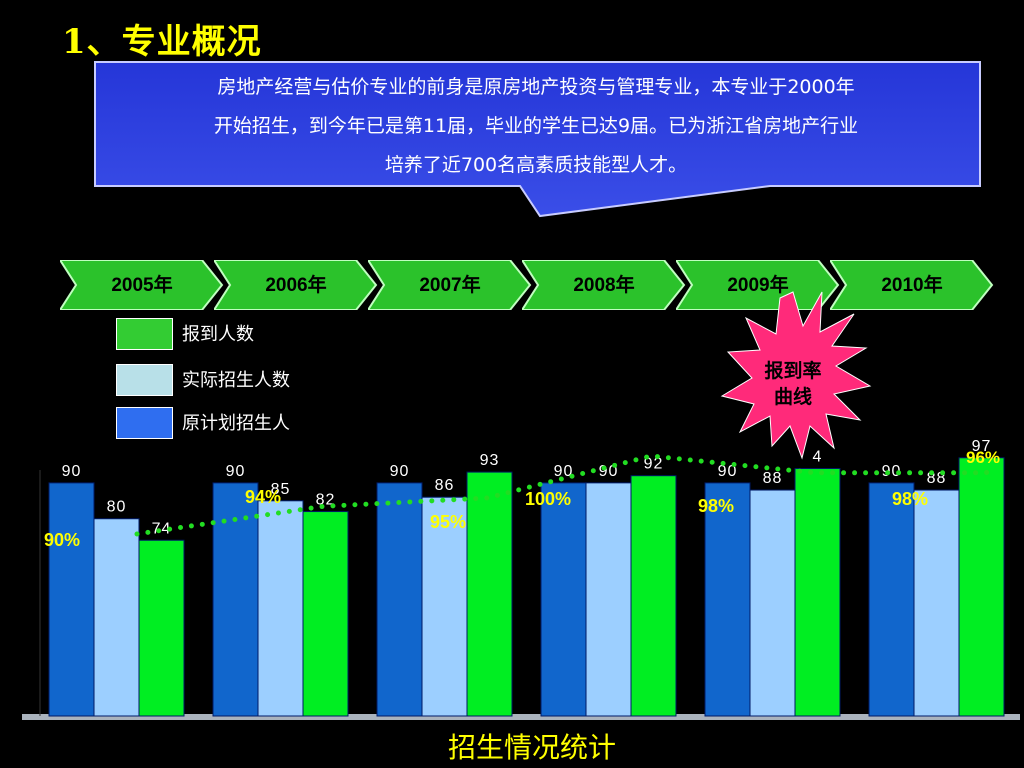 This screenshot has height=768, width=1024. I want to click on bar-value-label: 82, so click(326, 500).